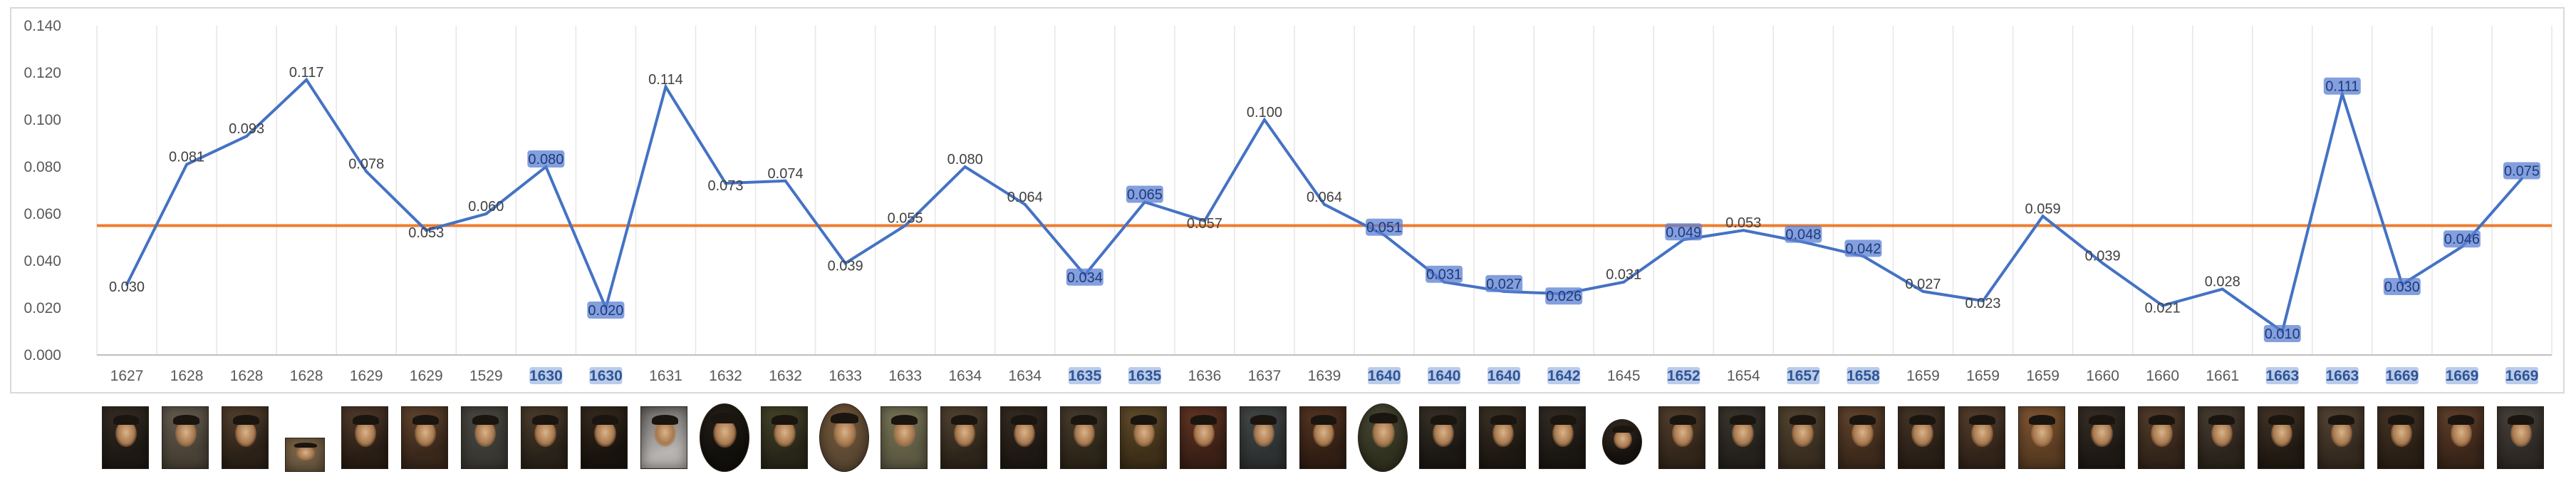 The width and height of the screenshot is (2576, 484). Describe the element at coordinates (1983, 303) in the screenshot. I see `data-label: 0.023` at that location.